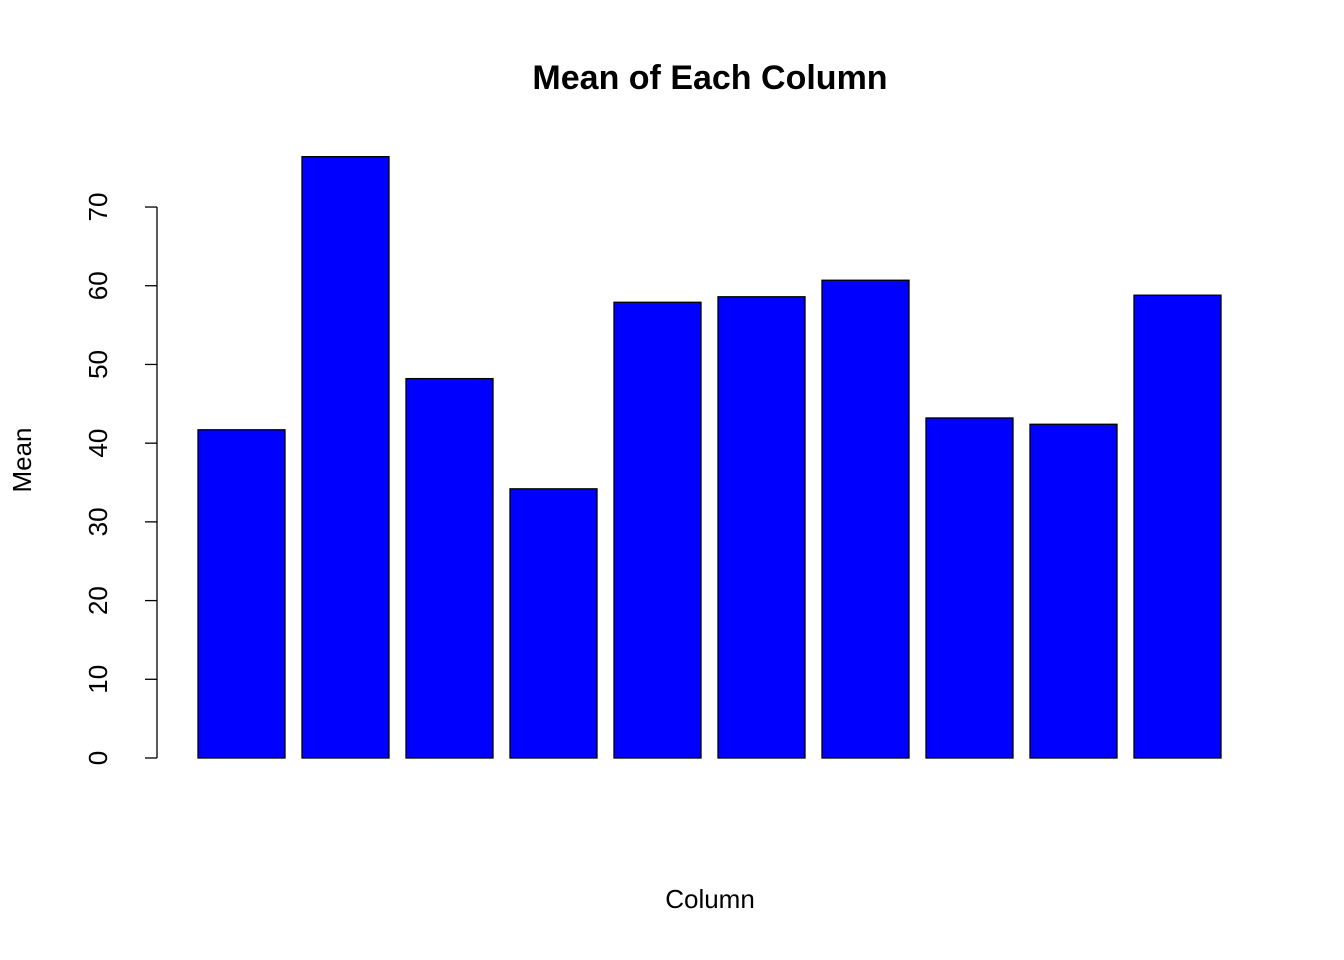 The image size is (1344, 960). Describe the element at coordinates (98, 285) in the screenshot. I see `y-tick-label: 60` at that location.